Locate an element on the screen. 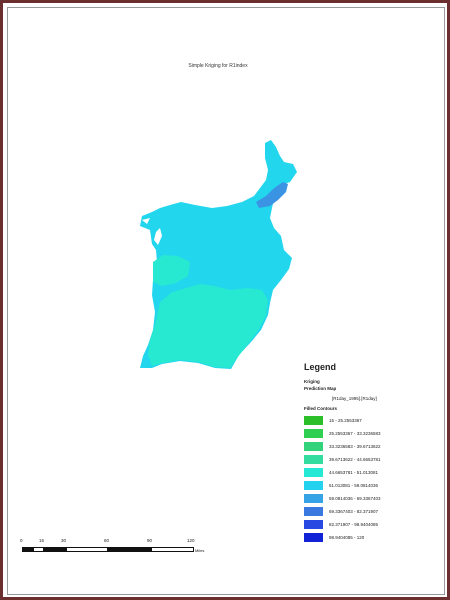 The width and height of the screenshot is (450, 600). legend-class-label: 25.2553367 - 33.3236583 is located at coordinates (355, 433).